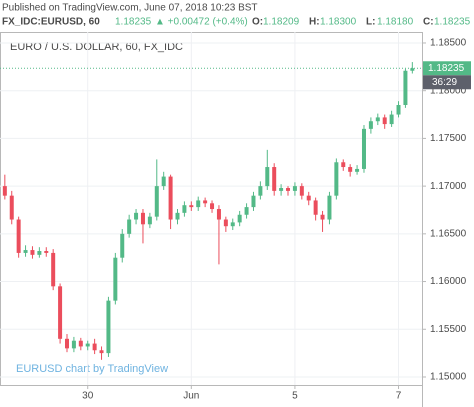 The height and width of the screenshot is (407, 474). Describe the element at coordinates (370, 22) in the screenshot. I see `info-label: L:` at that location.